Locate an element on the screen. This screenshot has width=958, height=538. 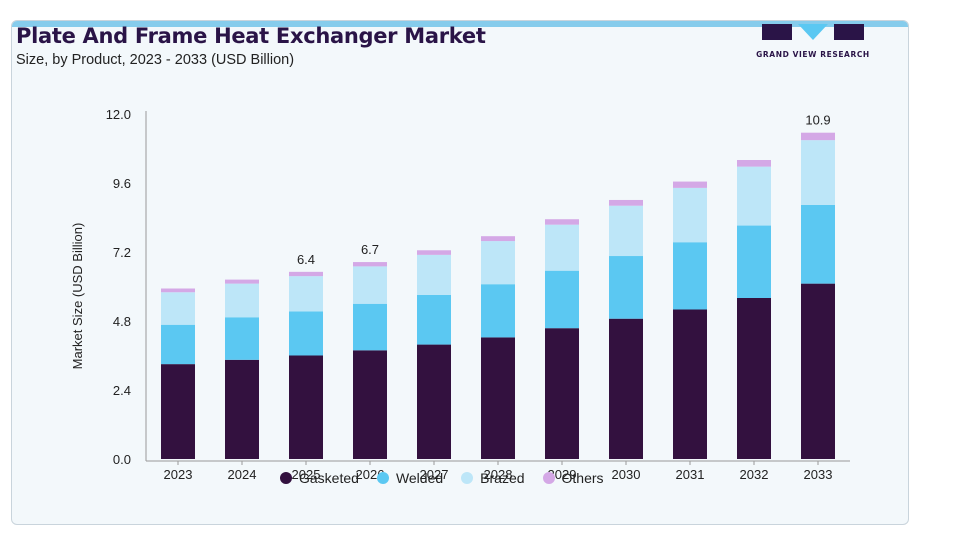
legend-label: Welded is located at coordinates (419, 478).